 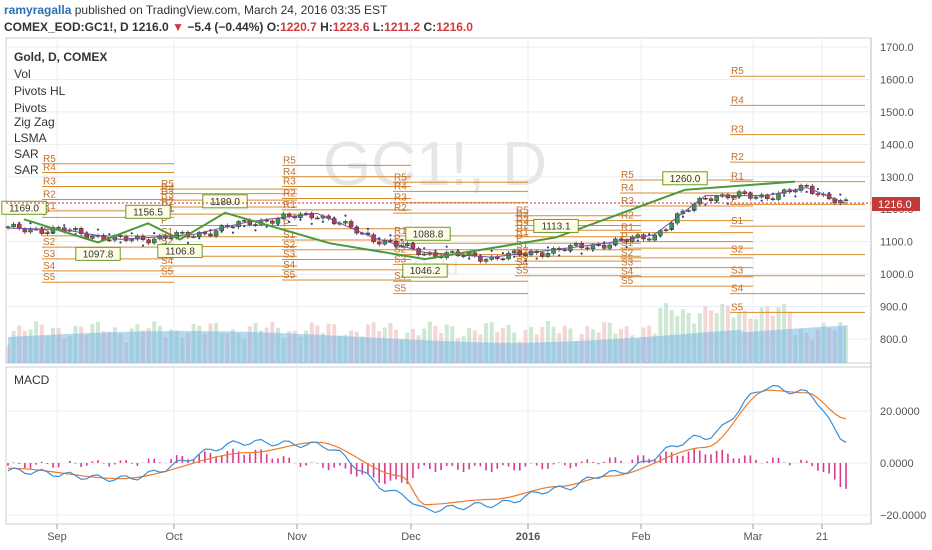 What do you see at coordinates (903, 516) in the screenshot?
I see `macd-tick-label: −20.0000` at bounding box center [903, 516].